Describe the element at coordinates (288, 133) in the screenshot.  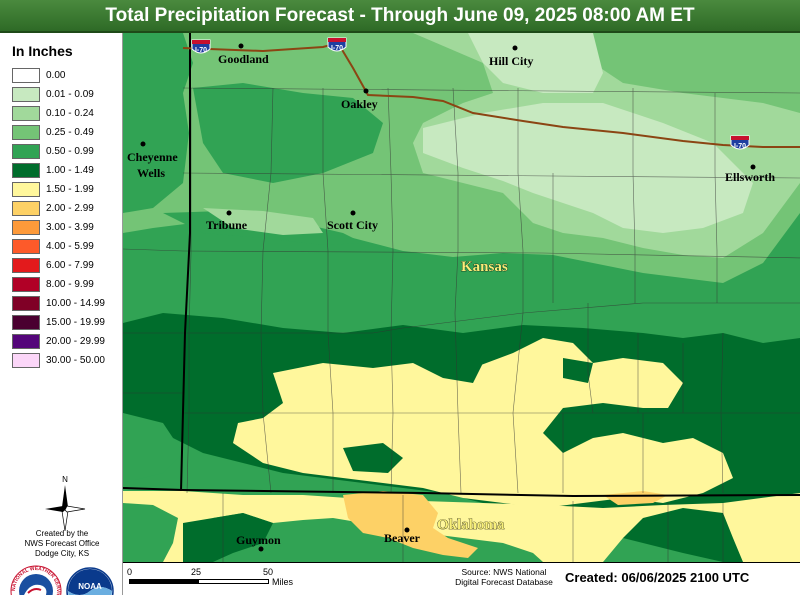
I see `contour-0.50-nw` at that location.